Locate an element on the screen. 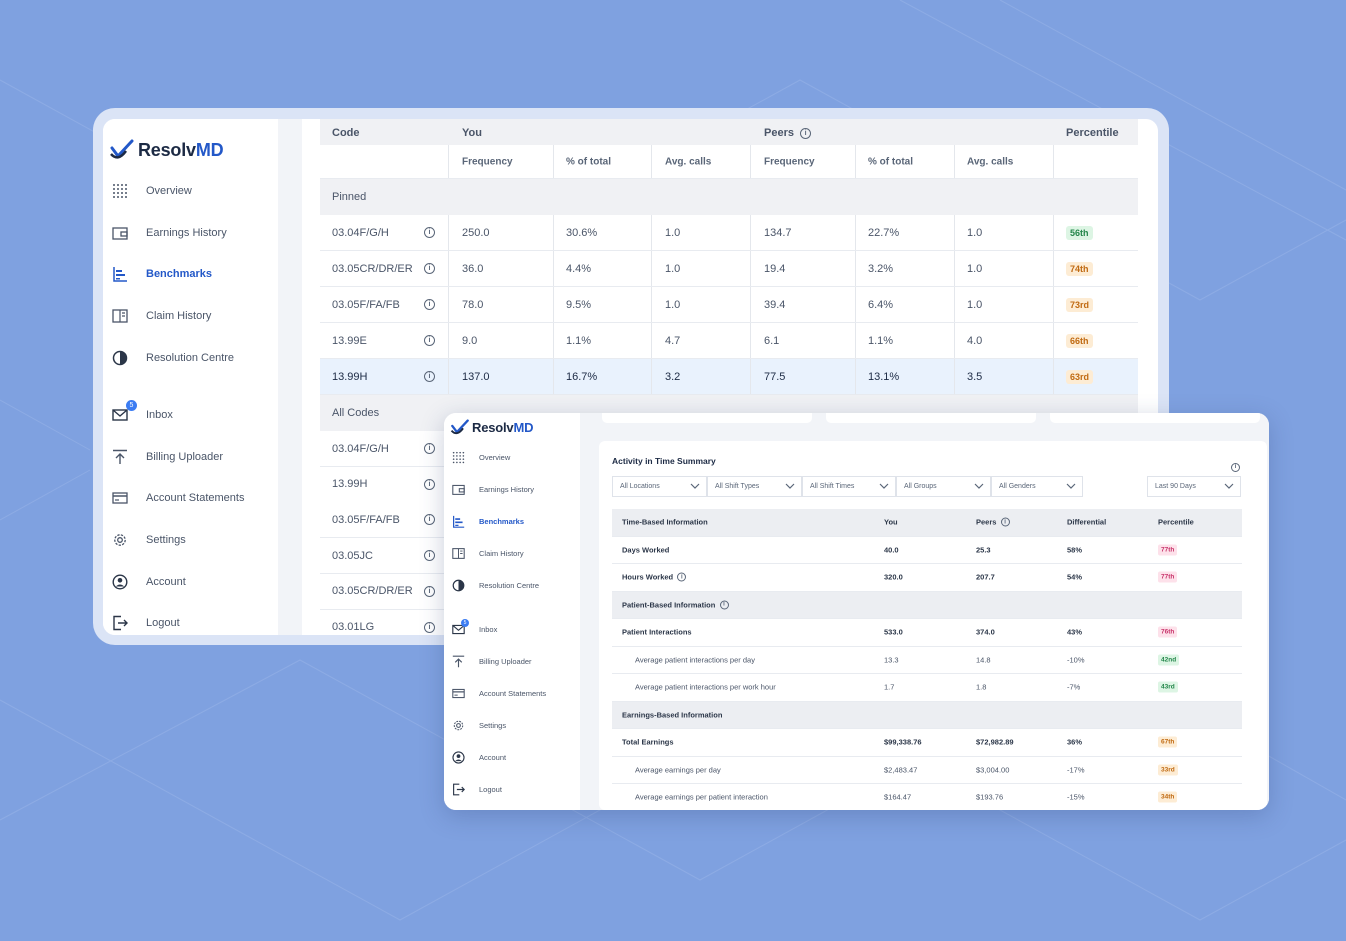 The image size is (1346, 941). col-you-frequency: Frequency is located at coordinates (487, 161).